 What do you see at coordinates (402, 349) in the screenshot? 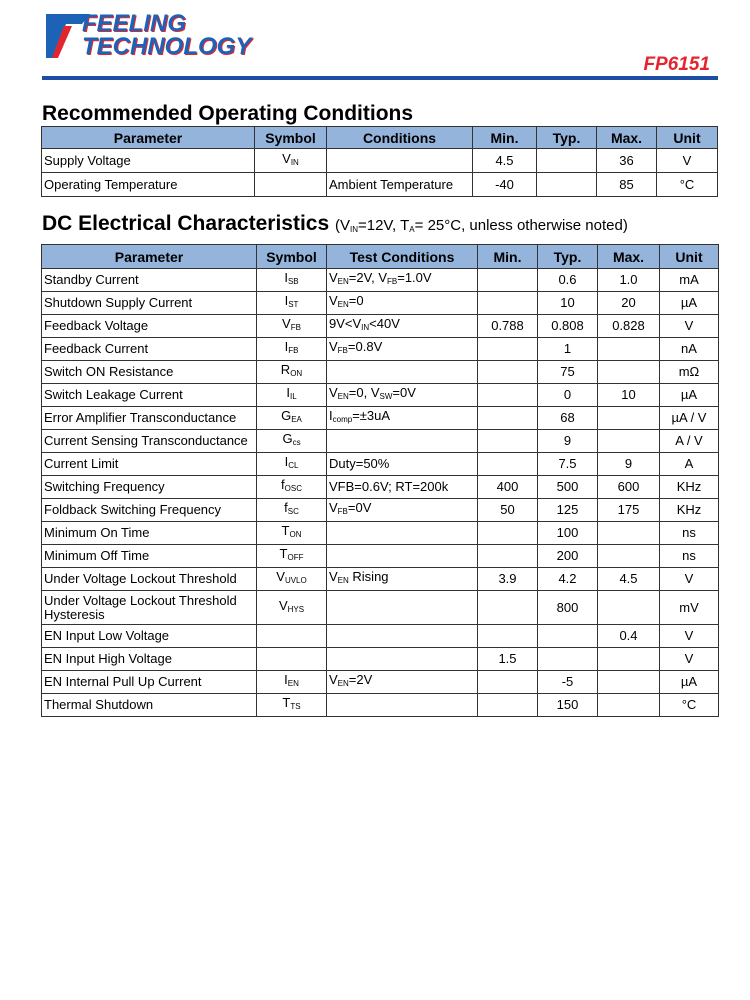
I see `table-cell: VFB=0.8V` at bounding box center [402, 349].